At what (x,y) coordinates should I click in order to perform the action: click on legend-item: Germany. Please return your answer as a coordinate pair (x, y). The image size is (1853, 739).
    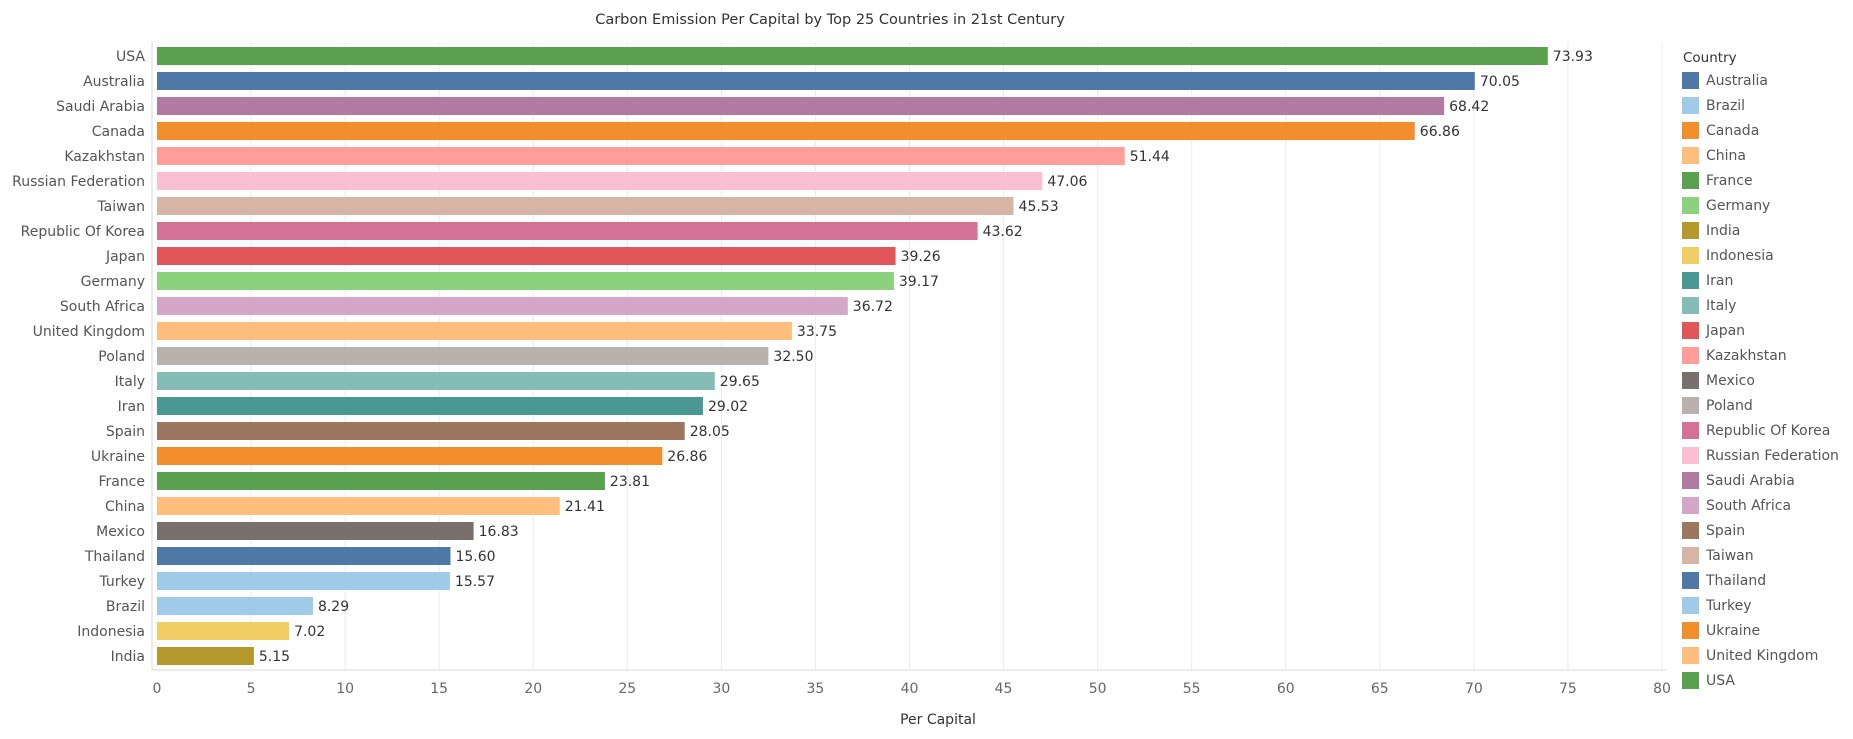
    Looking at the image, I should click on (1766, 205).